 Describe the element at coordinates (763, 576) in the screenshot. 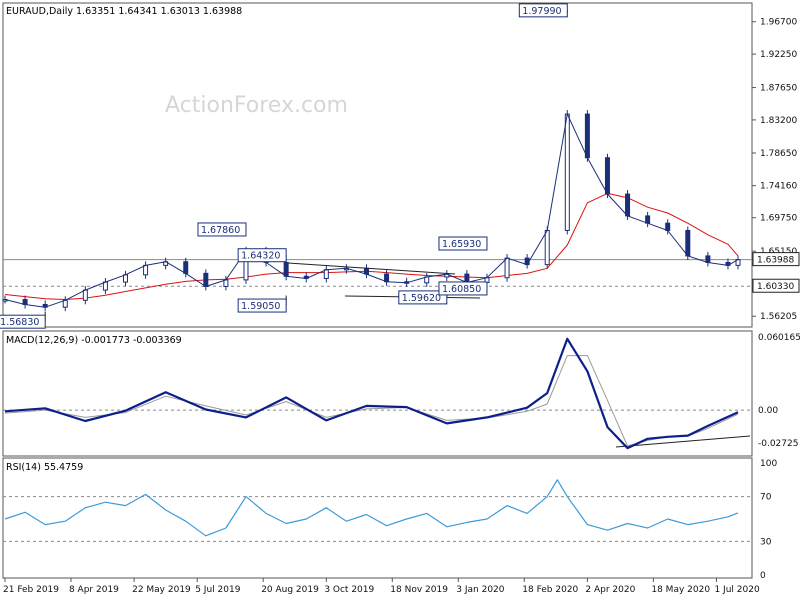

I see `rsi-y-tick-label: 0` at that location.